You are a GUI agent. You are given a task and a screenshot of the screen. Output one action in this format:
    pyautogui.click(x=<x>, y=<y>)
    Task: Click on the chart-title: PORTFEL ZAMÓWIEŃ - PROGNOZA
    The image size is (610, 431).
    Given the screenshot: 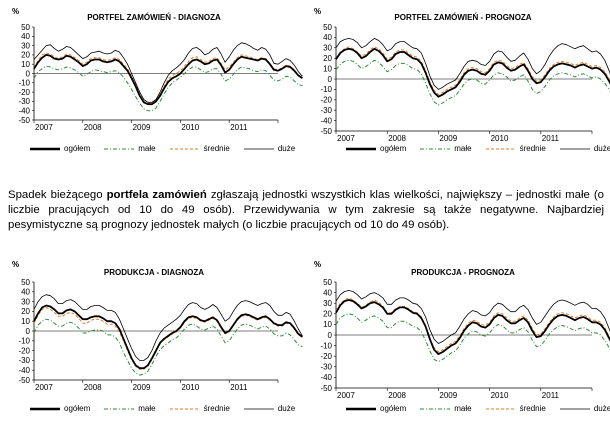 What is the action you would take?
    pyautogui.click(x=463, y=17)
    